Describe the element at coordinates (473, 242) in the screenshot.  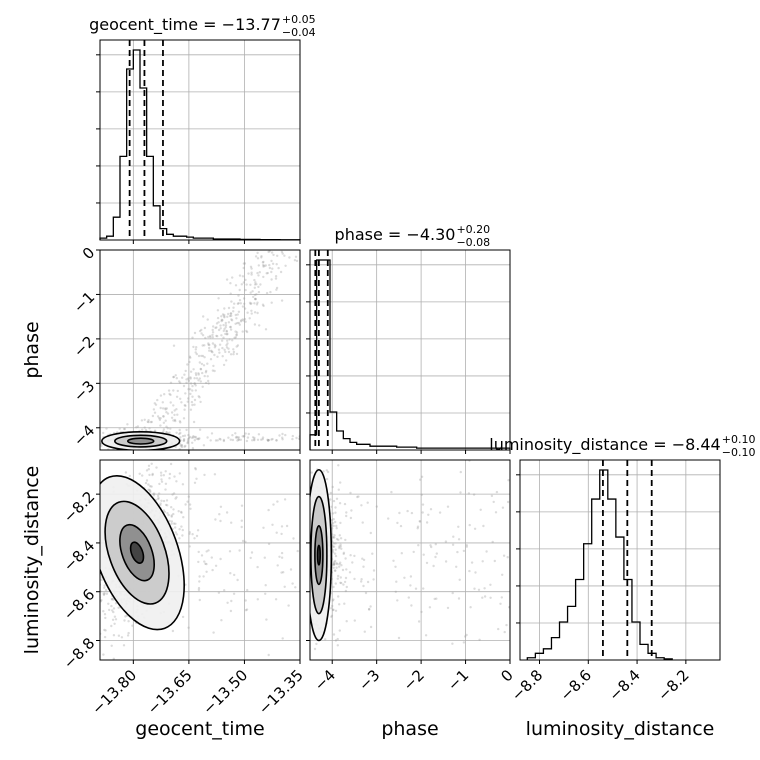
I see `hist-phase-title-minus: −0.08` at that location.